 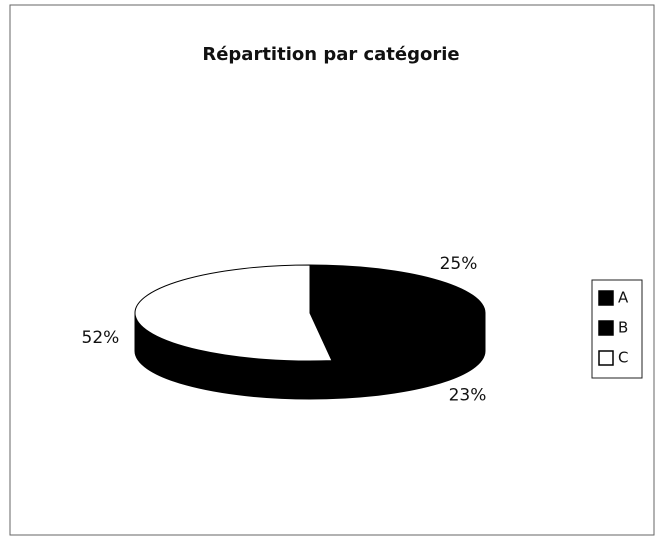 What do you see at coordinates (468, 395) in the screenshot?
I see `data-label: 23%` at bounding box center [468, 395].